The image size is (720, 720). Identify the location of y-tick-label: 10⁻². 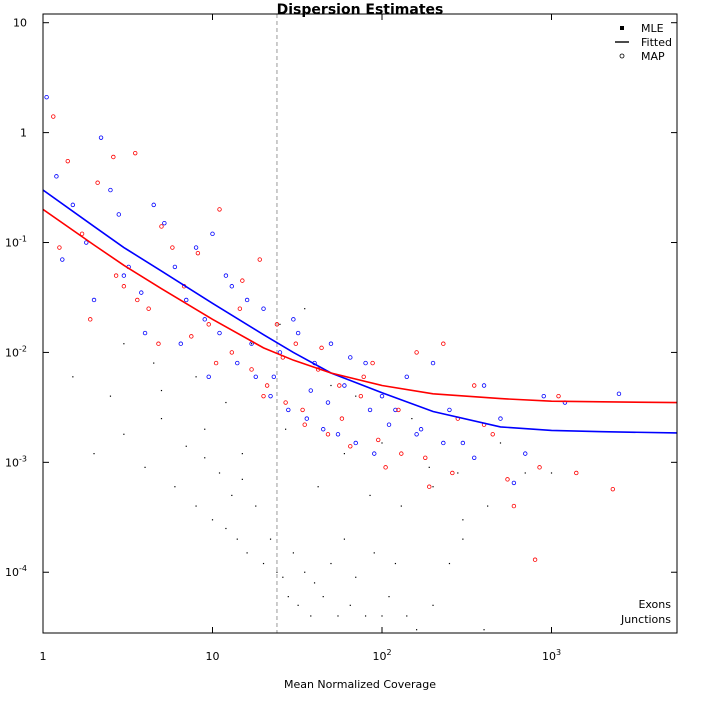
(16, 351).